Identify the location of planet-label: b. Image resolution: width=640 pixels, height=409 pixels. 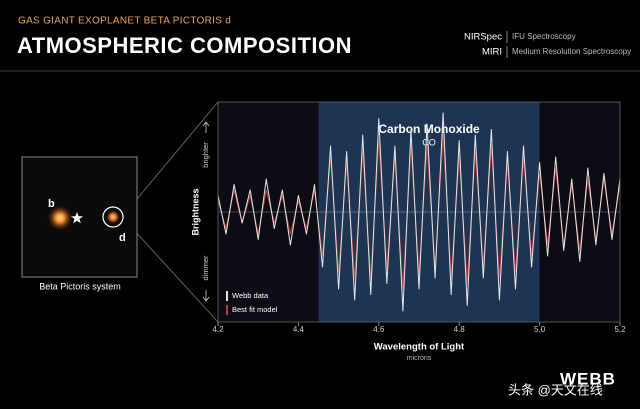
(51, 204).